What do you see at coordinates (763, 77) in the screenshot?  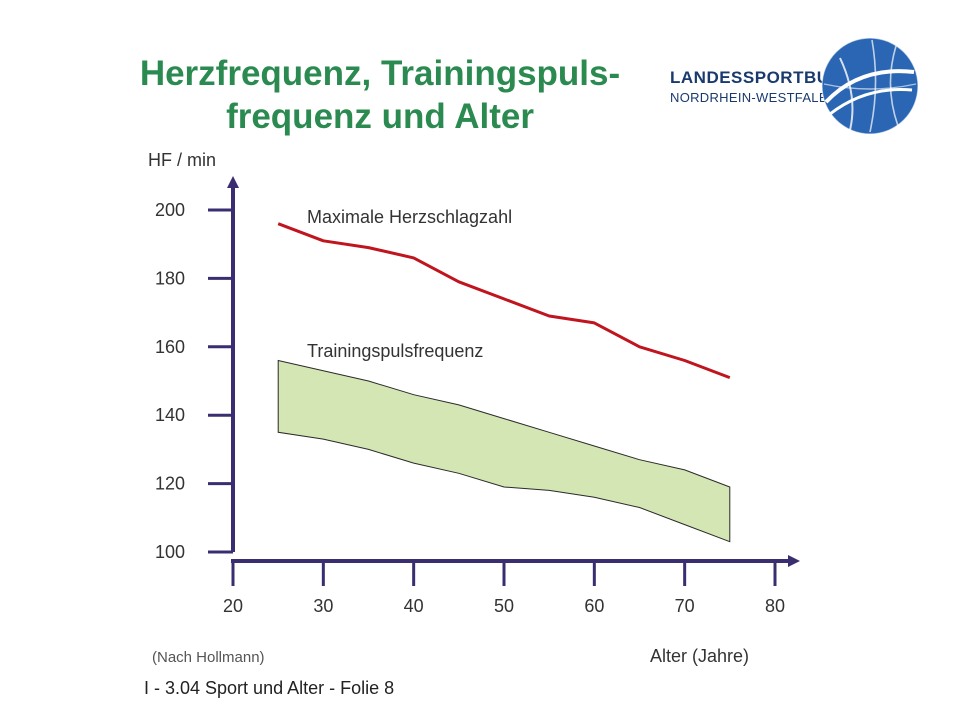 I see `logo-line-1: LANDESSPORTBUND` at bounding box center [763, 77].